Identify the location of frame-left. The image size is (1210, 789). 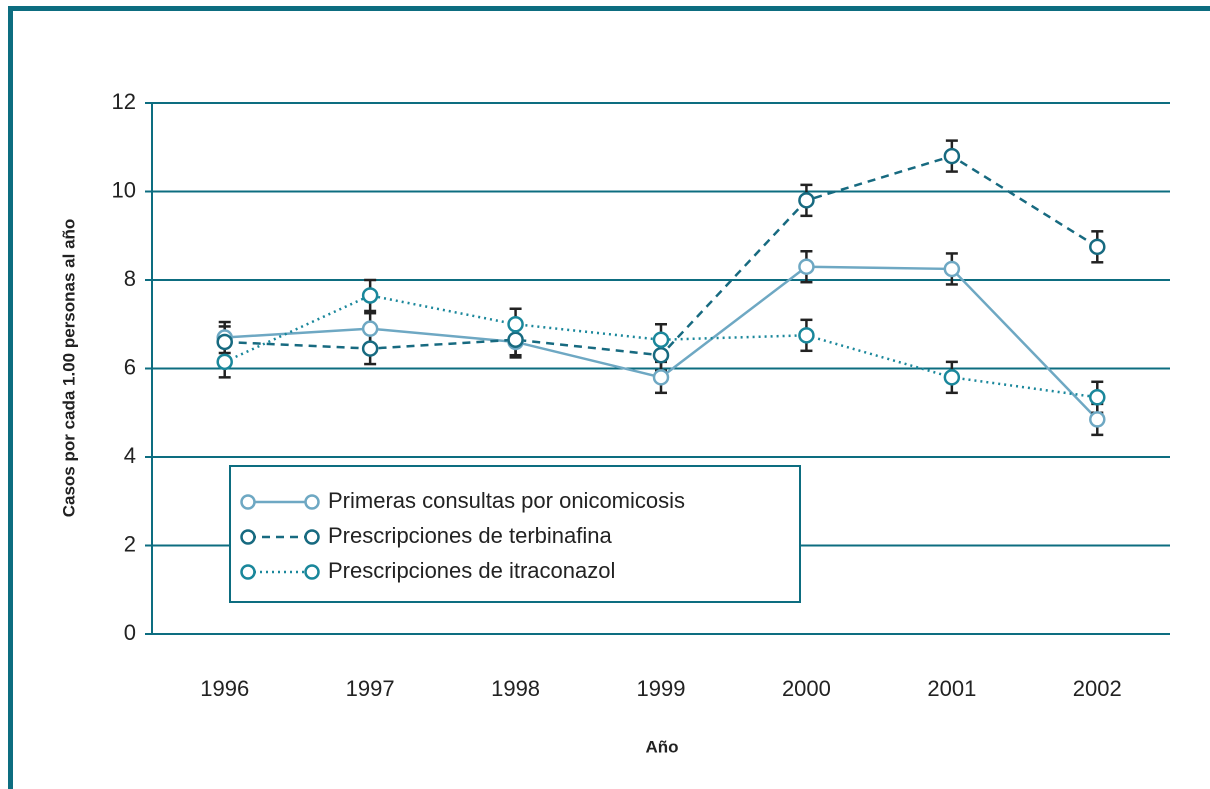
(10, 397).